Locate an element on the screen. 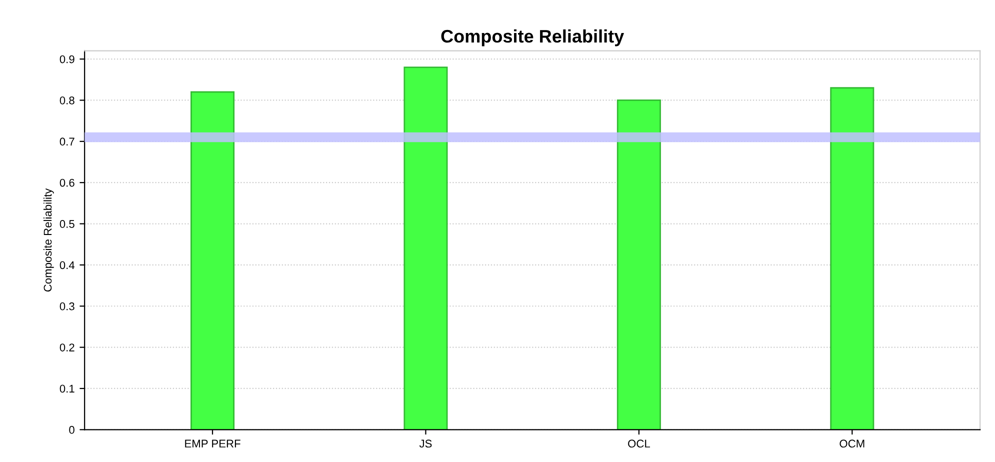  x-tick-label: JS is located at coordinates (425, 444).